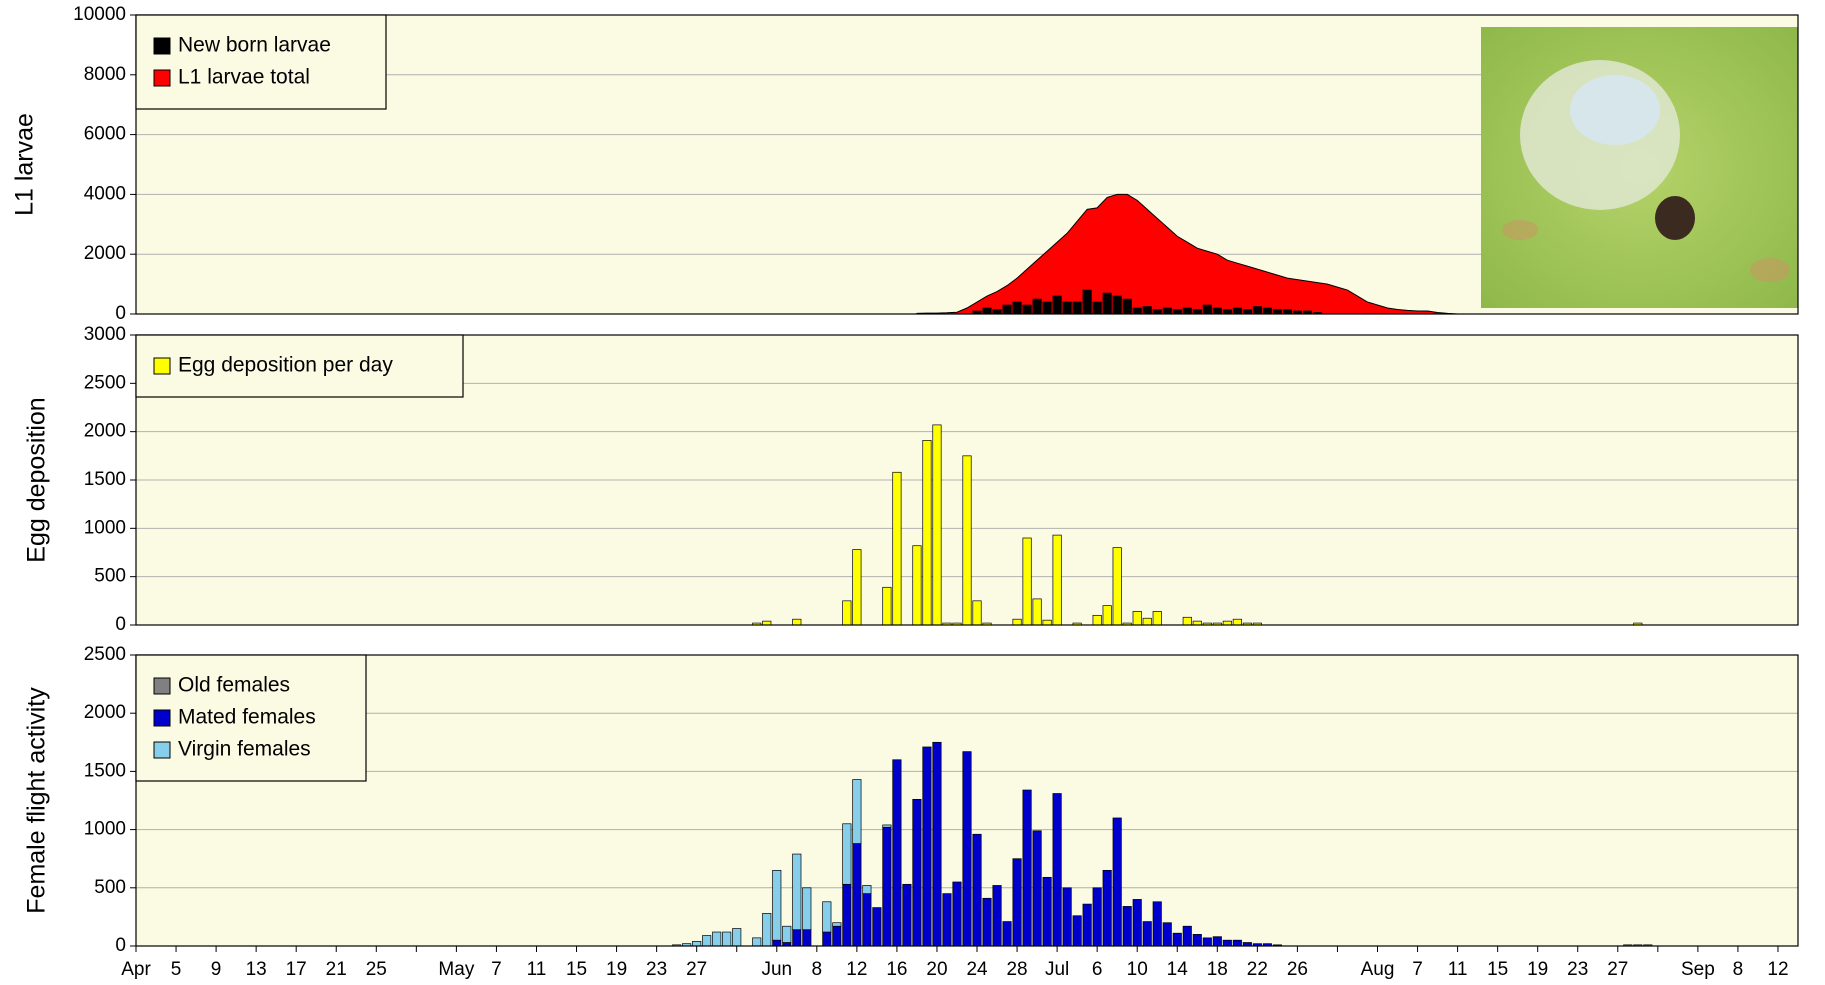 The width and height of the screenshot is (1825, 985). Describe the element at coordinates (1016, 969) in the screenshot. I see `x-tick-label: 28` at that location.